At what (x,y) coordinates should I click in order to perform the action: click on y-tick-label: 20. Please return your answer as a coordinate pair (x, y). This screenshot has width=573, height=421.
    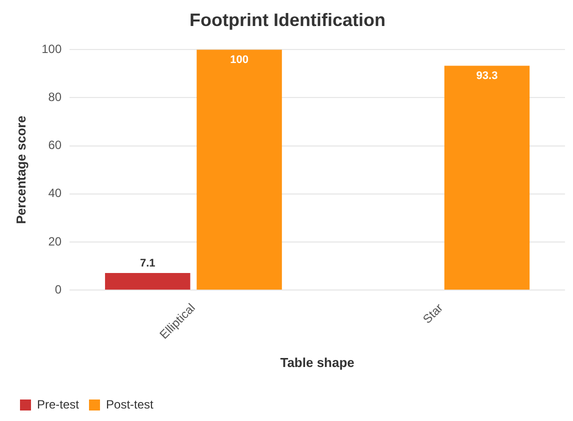
    Looking at the image, I should click on (55, 241).